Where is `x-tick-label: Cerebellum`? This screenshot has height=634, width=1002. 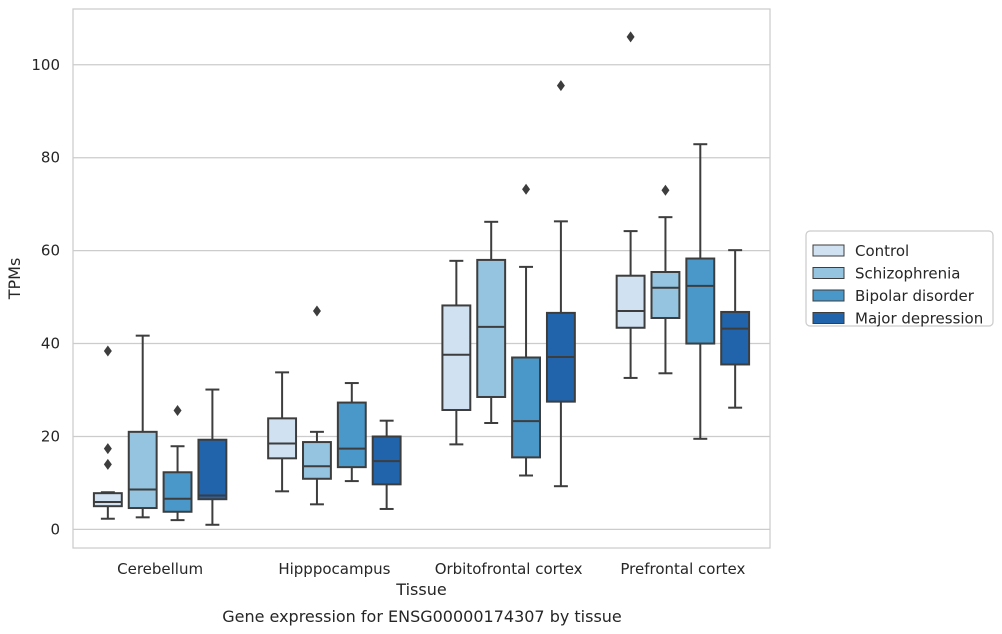 x-tick-label: Cerebellum is located at coordinates (160, 569).